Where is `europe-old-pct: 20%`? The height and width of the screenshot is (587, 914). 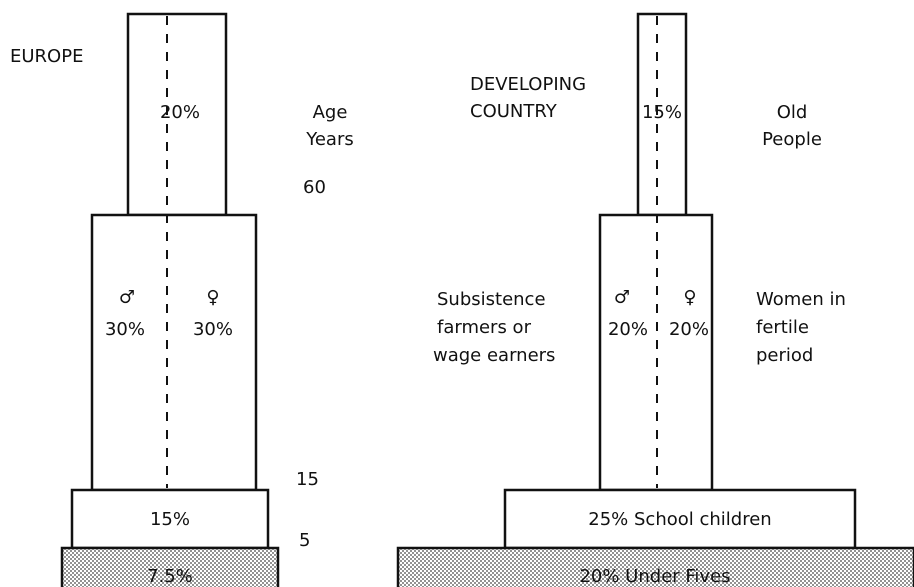
europe-old-pct: 20% is located at coordinates (180, 112).